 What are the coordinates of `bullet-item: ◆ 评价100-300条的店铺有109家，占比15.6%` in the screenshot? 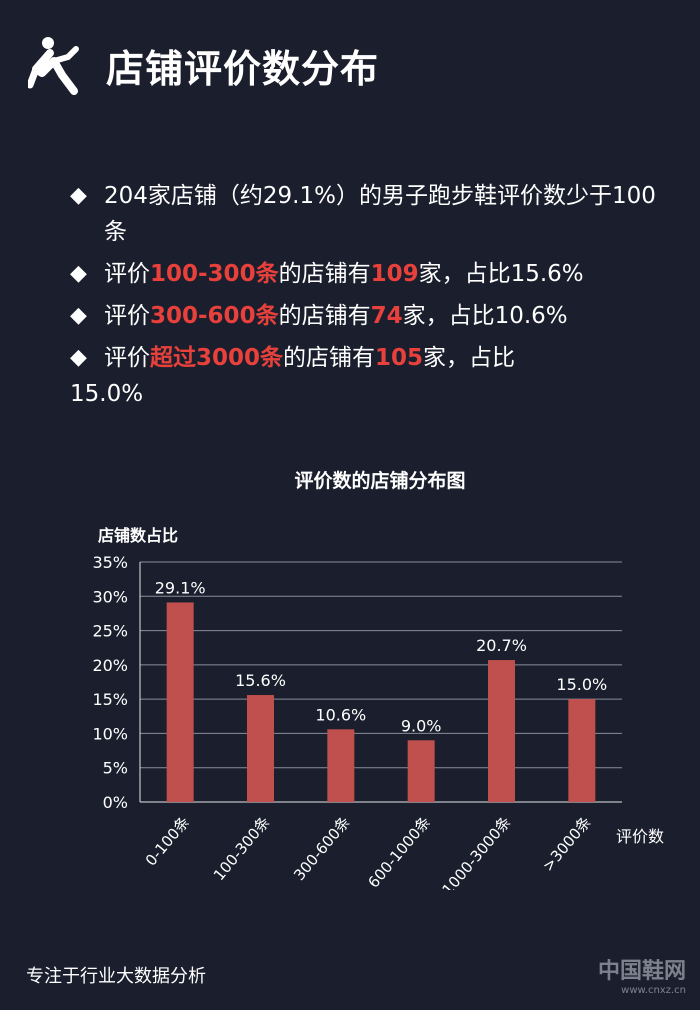 It's located at (370, 274).